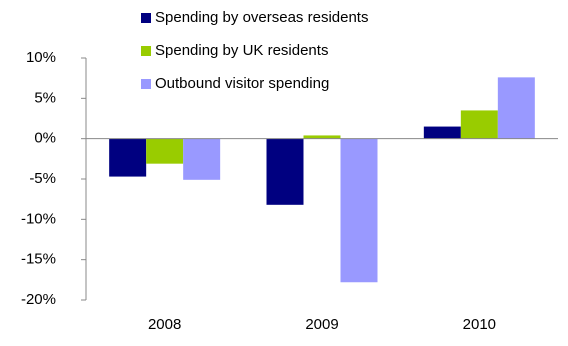  What do you see at coordinates (242, 83) in the screenshot?
I see `legend-label: Outbound visitor spending` at bounding box center [242, 83].